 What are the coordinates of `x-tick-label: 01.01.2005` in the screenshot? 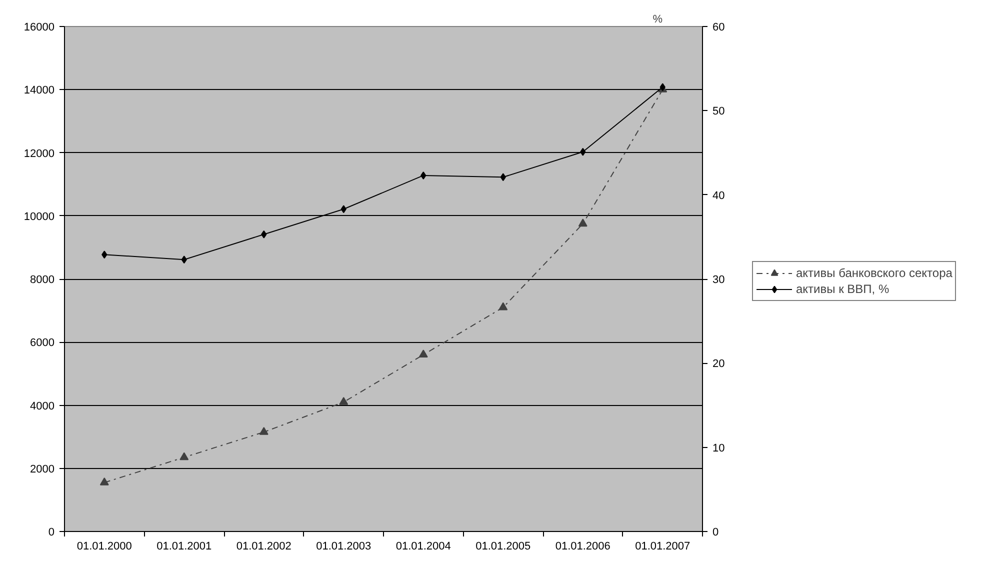 It's located at (503, 546).